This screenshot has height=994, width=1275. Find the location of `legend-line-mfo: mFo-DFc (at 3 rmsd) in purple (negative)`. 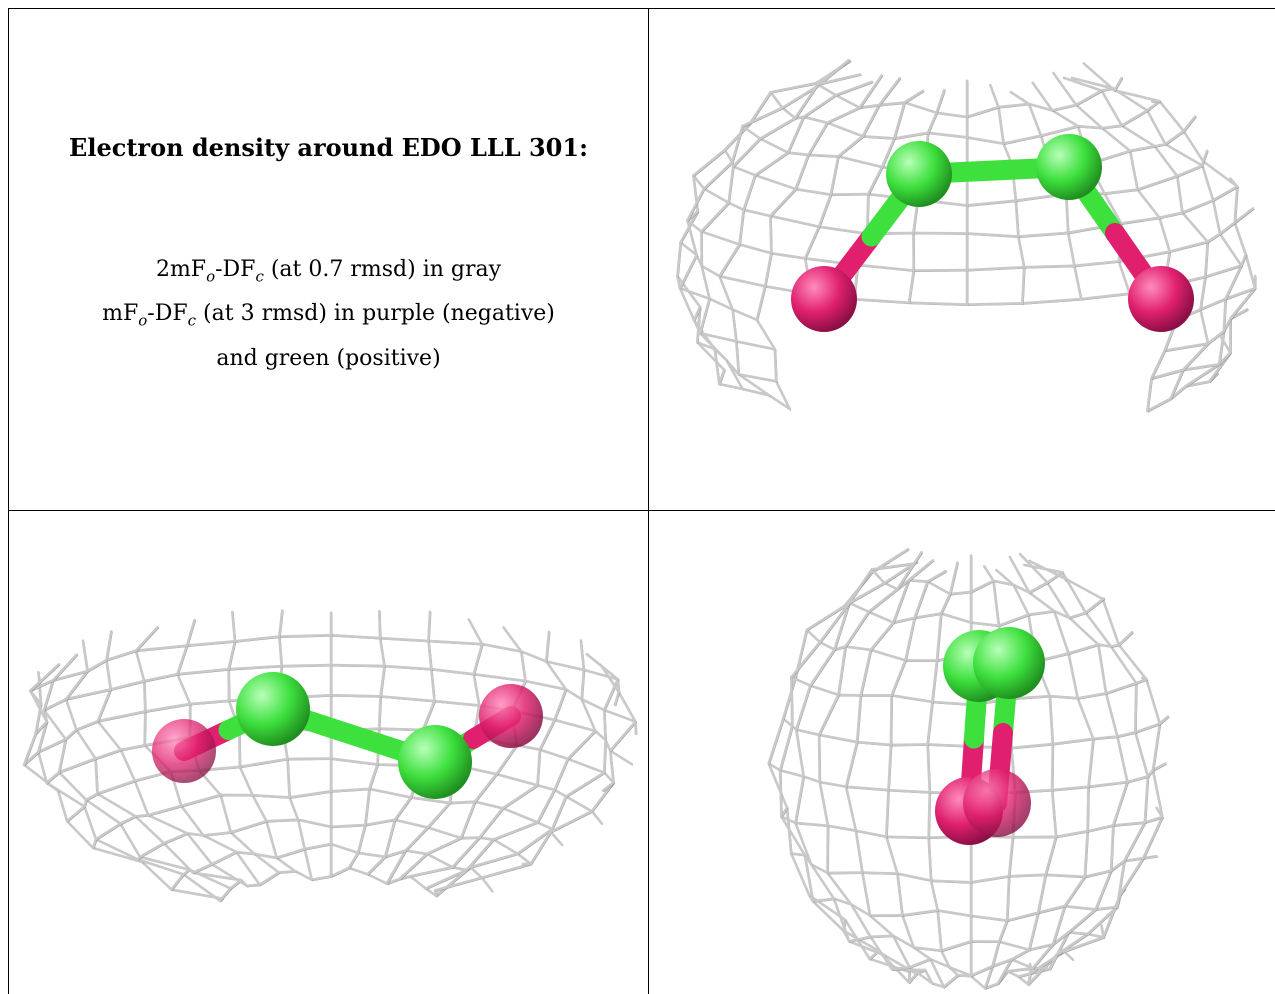

legend-line-mfo: mFo-DFc (at 3 rmsd) in purple (negative) is located at coordinates (328, 315).